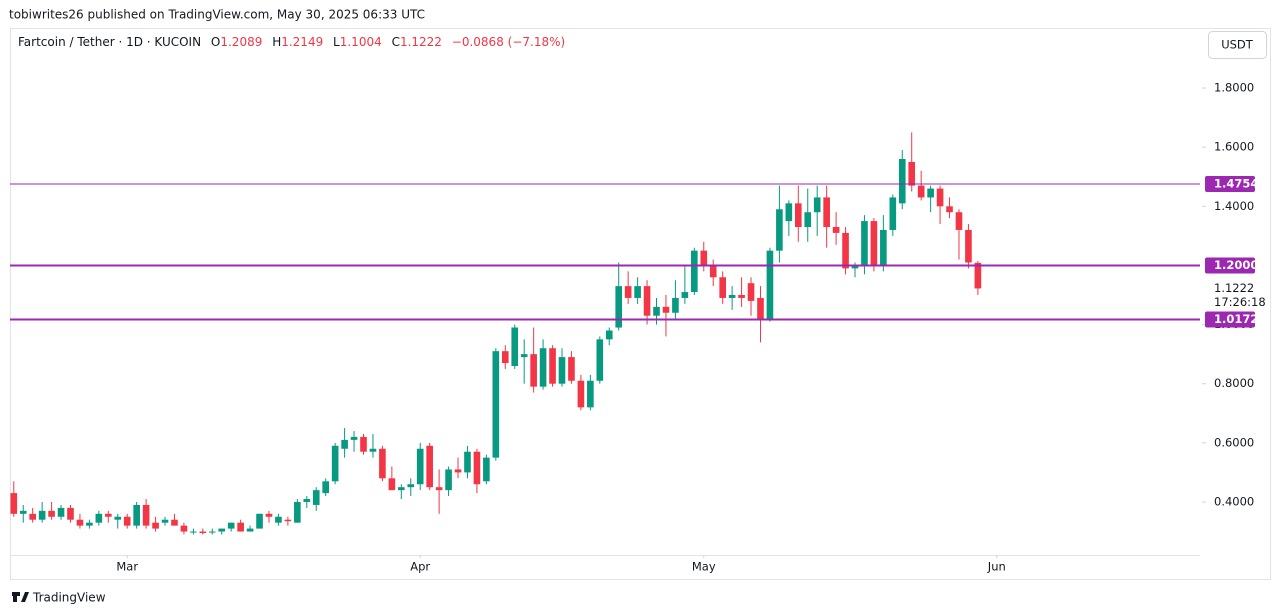  Describe the element at coordinates (20, 597) in the screenshot. I see `brand-logo` at that location.